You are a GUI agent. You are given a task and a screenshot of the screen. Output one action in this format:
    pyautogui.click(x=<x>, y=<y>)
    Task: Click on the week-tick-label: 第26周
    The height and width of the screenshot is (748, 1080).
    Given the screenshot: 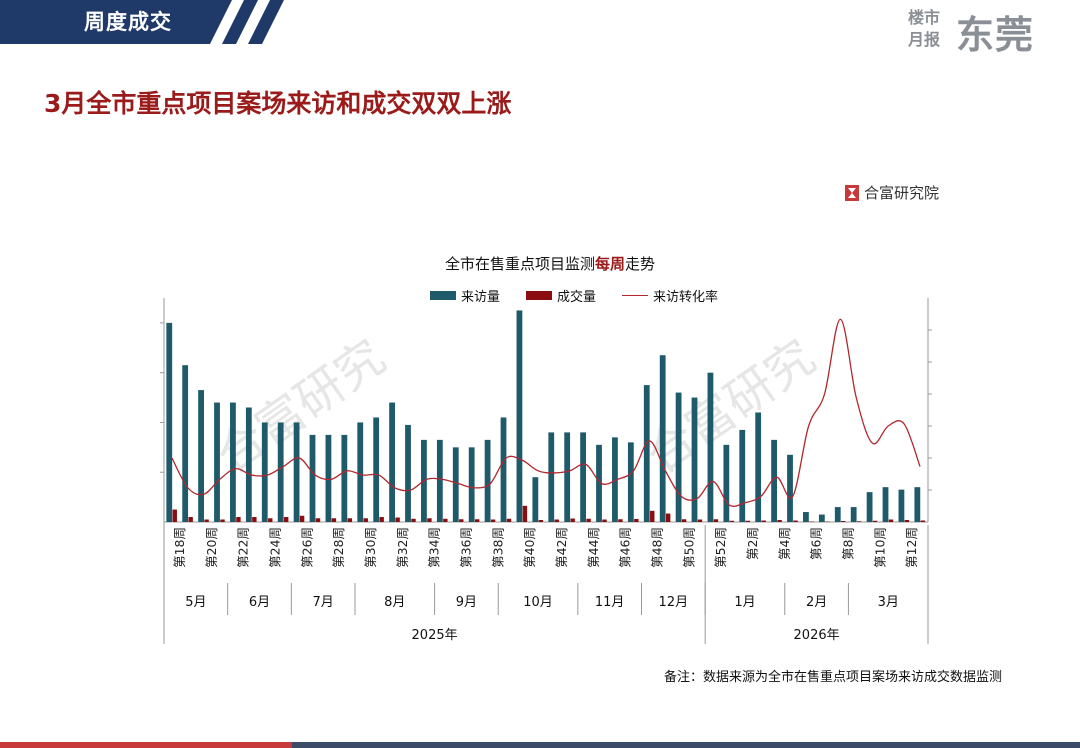 What is the action you would take?
    pyautogui.click(x=306, y=547)
    